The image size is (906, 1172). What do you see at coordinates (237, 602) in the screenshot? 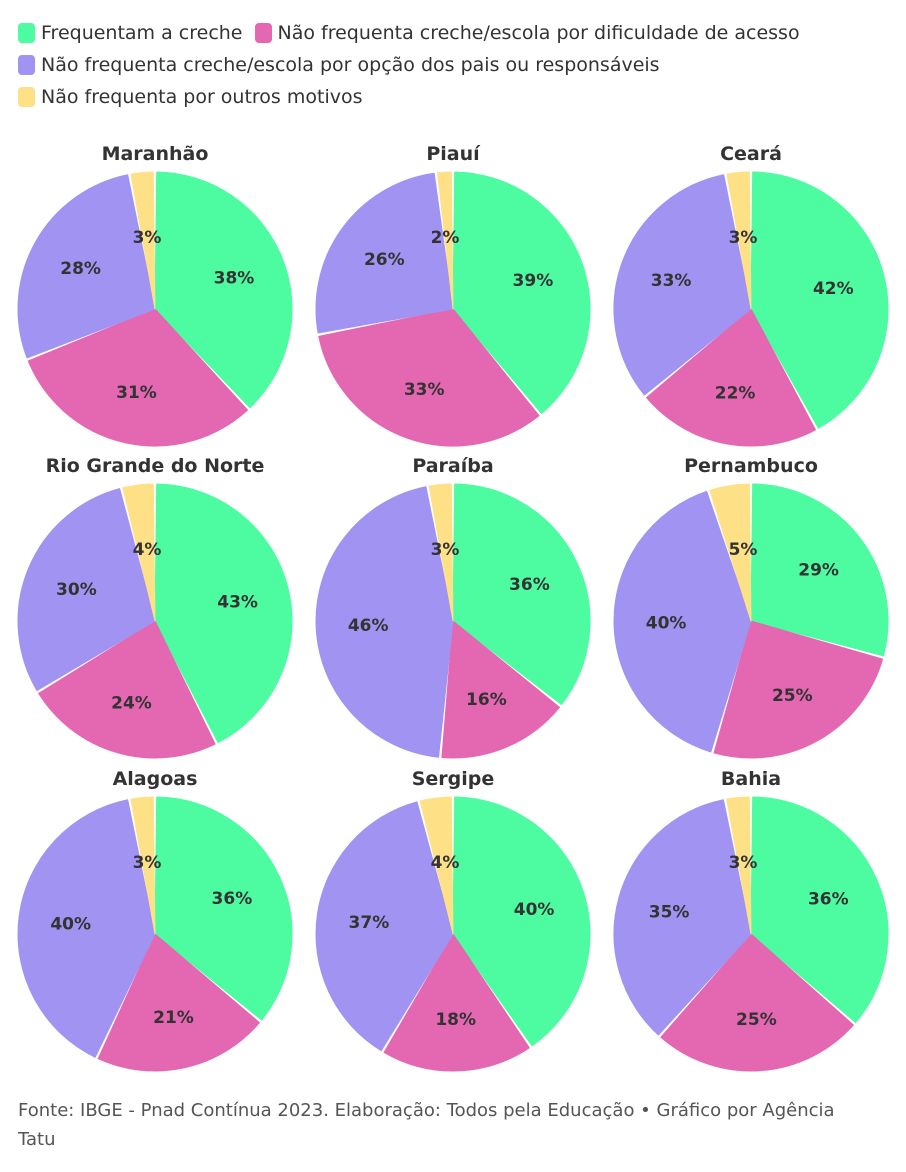
I see `label-frequentam: 43%` at bounding box center [237, 602].